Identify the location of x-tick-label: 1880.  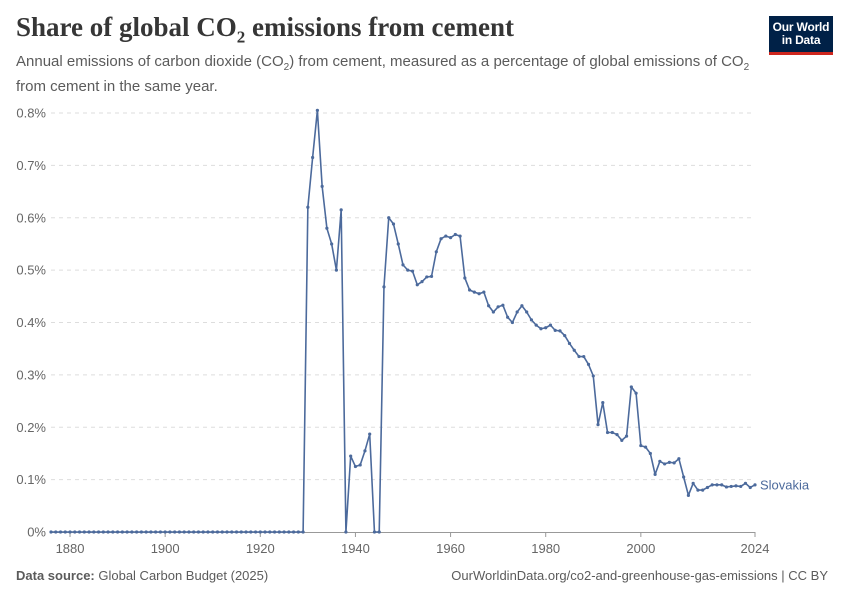
(70, 548).